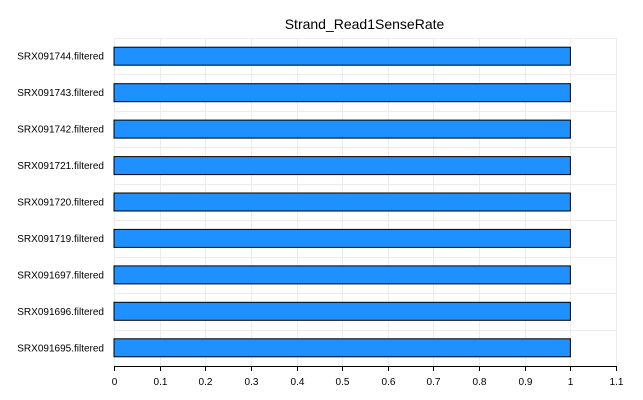  I want to click on x-tick-label: 0.1, so click(161, 382).